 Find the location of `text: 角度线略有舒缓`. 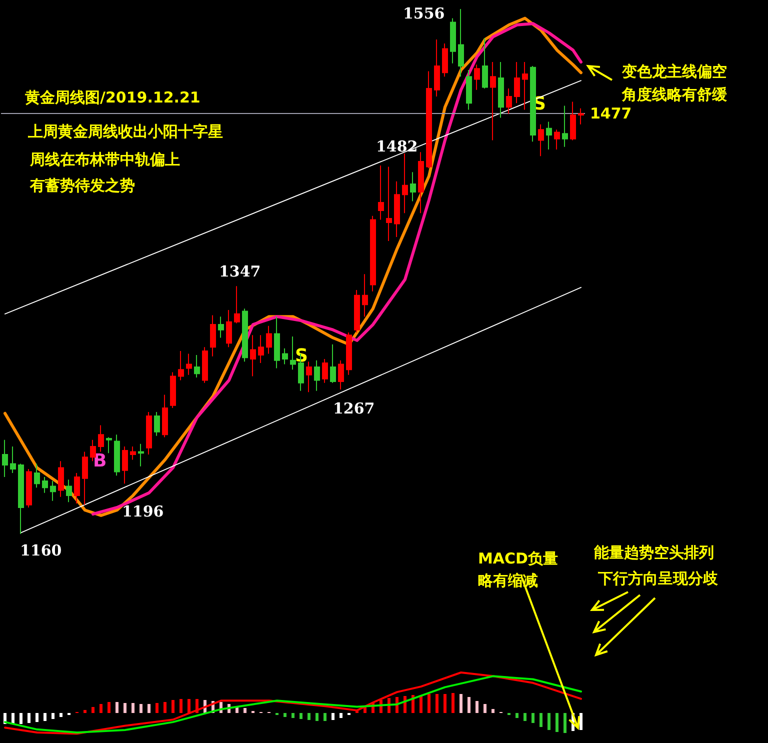

text: 角度线略有舒缓 is located at coordinates (674, 95).